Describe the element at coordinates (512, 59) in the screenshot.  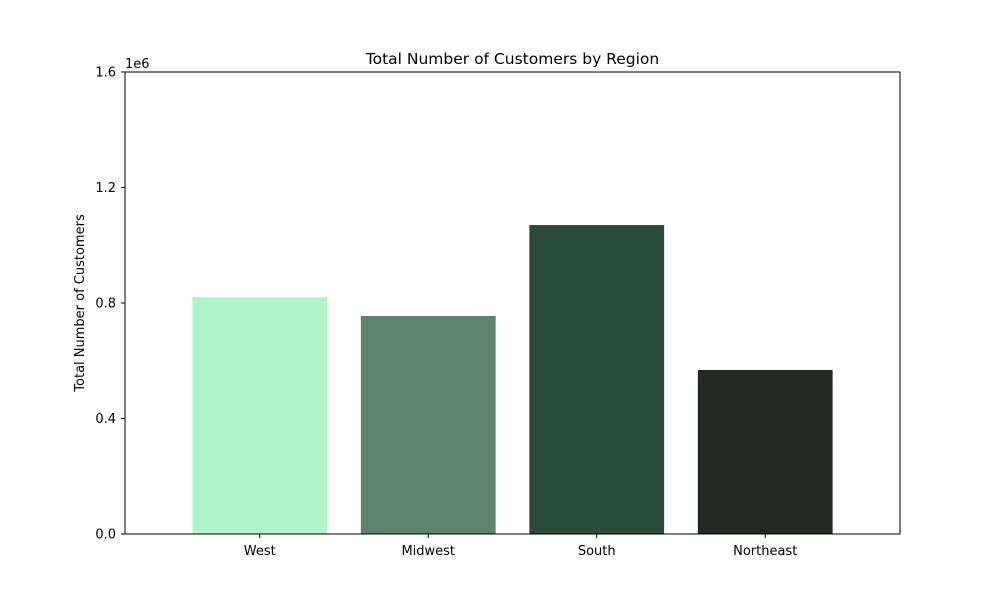
I see `chart-title: Total Number of Customers by Region` at that location.